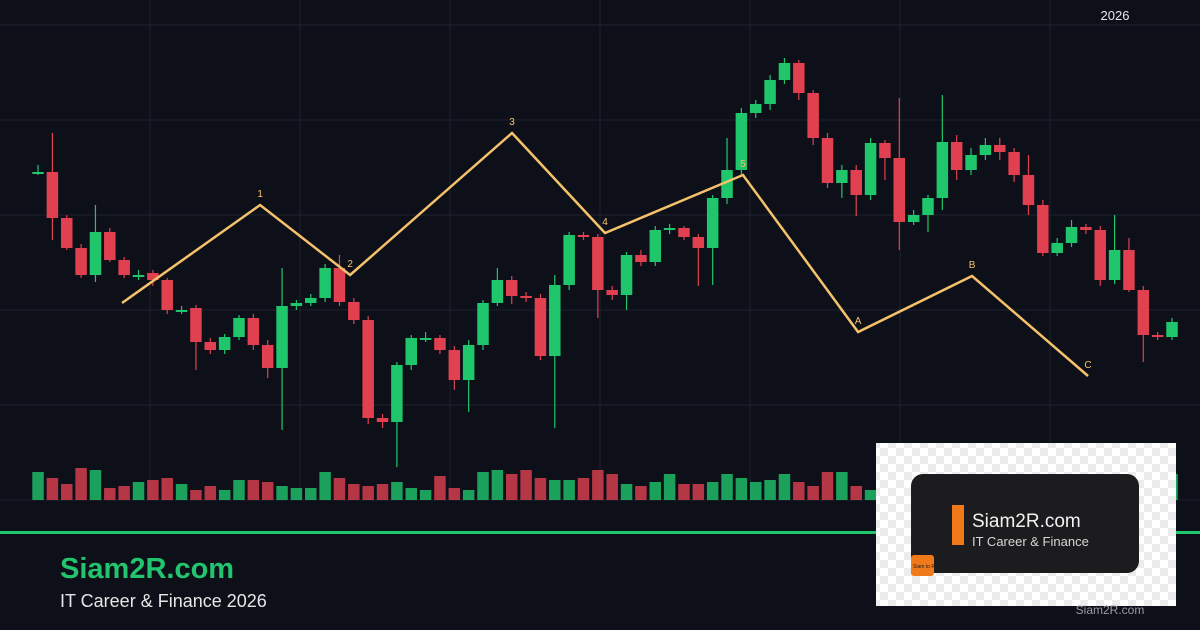 This screenshot has height=630, width=1200. Describe the element at coordinates (147, 569) in the screenshot. I see `footer-brand: Siam2R.com` at that location.